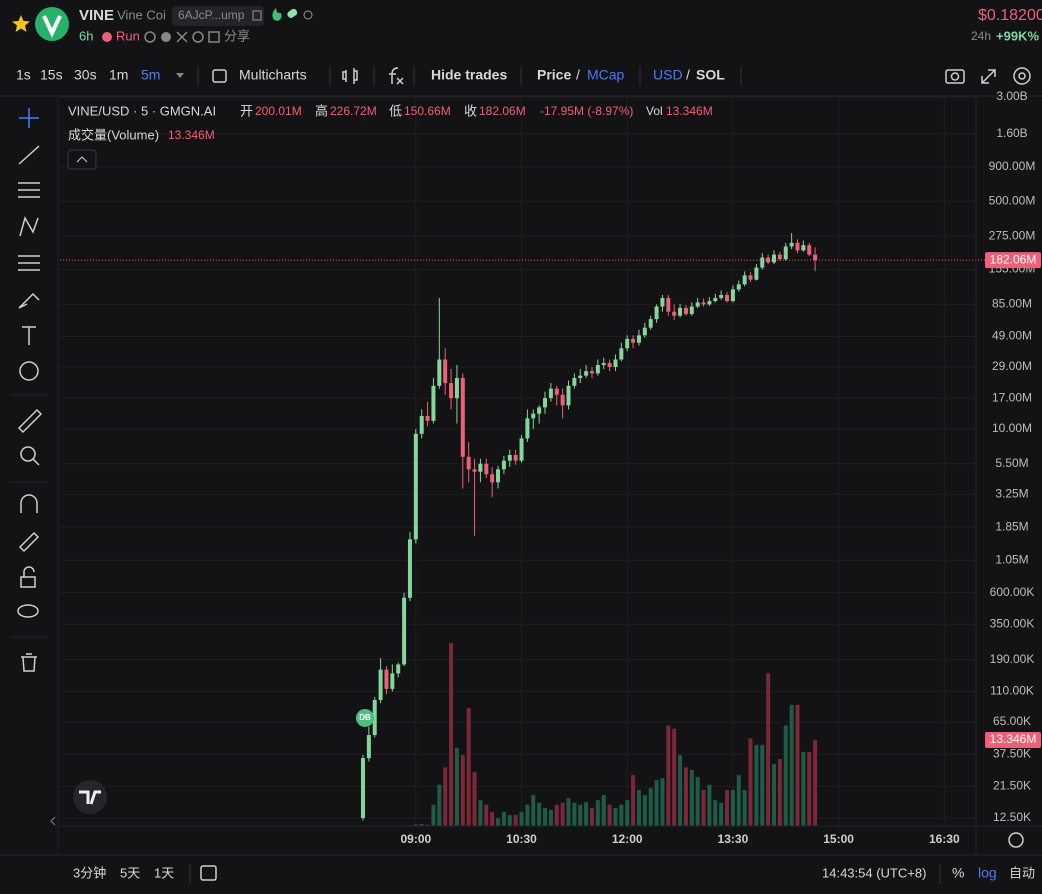  I want to click on legend-low: 150.66M, so click(427, 111).